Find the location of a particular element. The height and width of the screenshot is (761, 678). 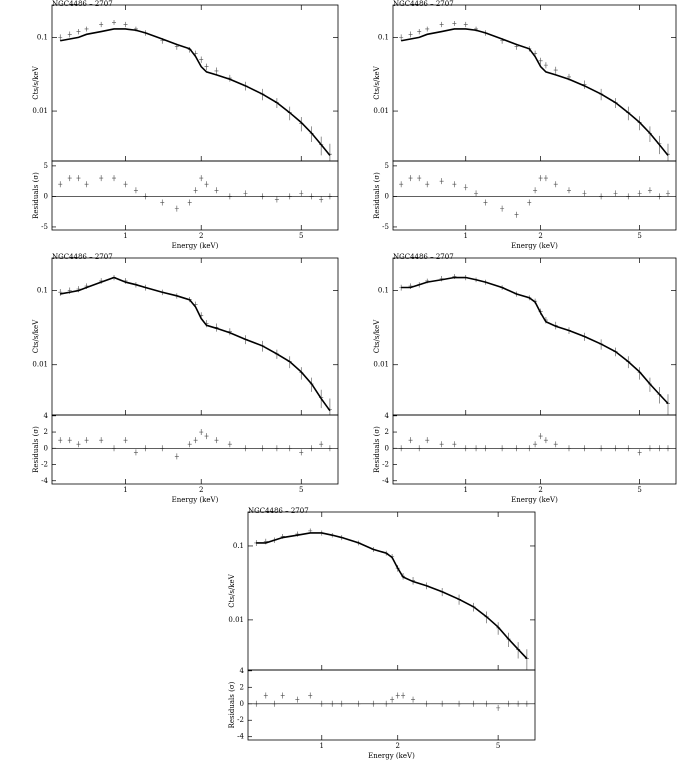

model-line is located at coordinates (535, 340).